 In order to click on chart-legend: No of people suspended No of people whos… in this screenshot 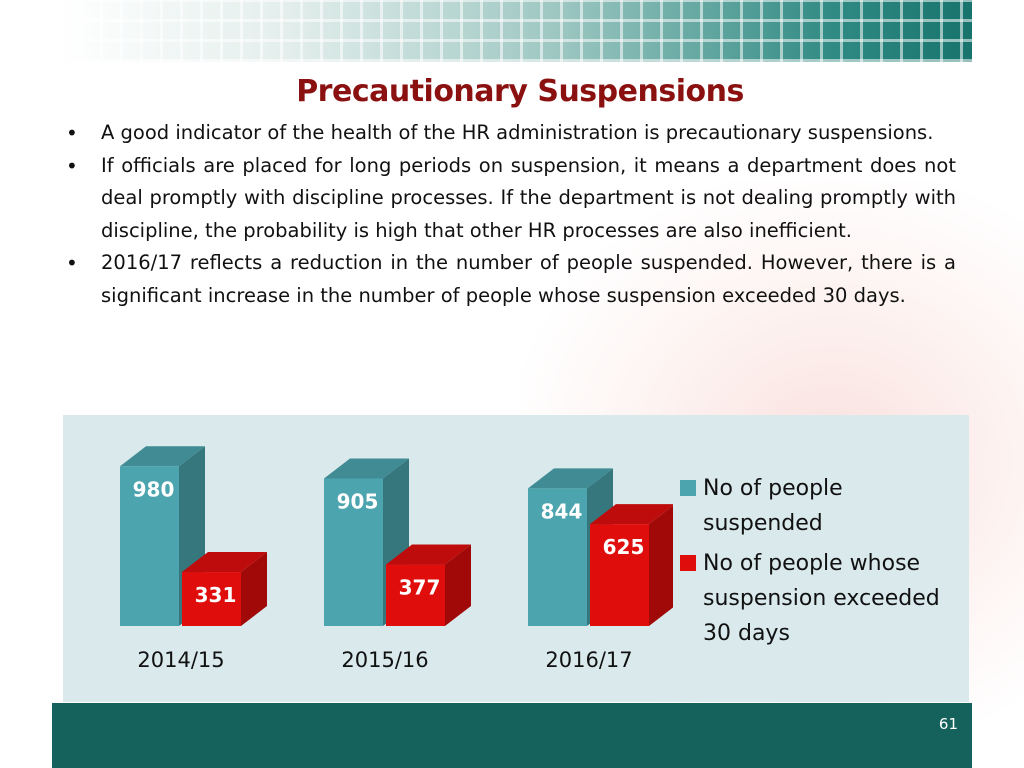, I will do `click(823, 563)`.